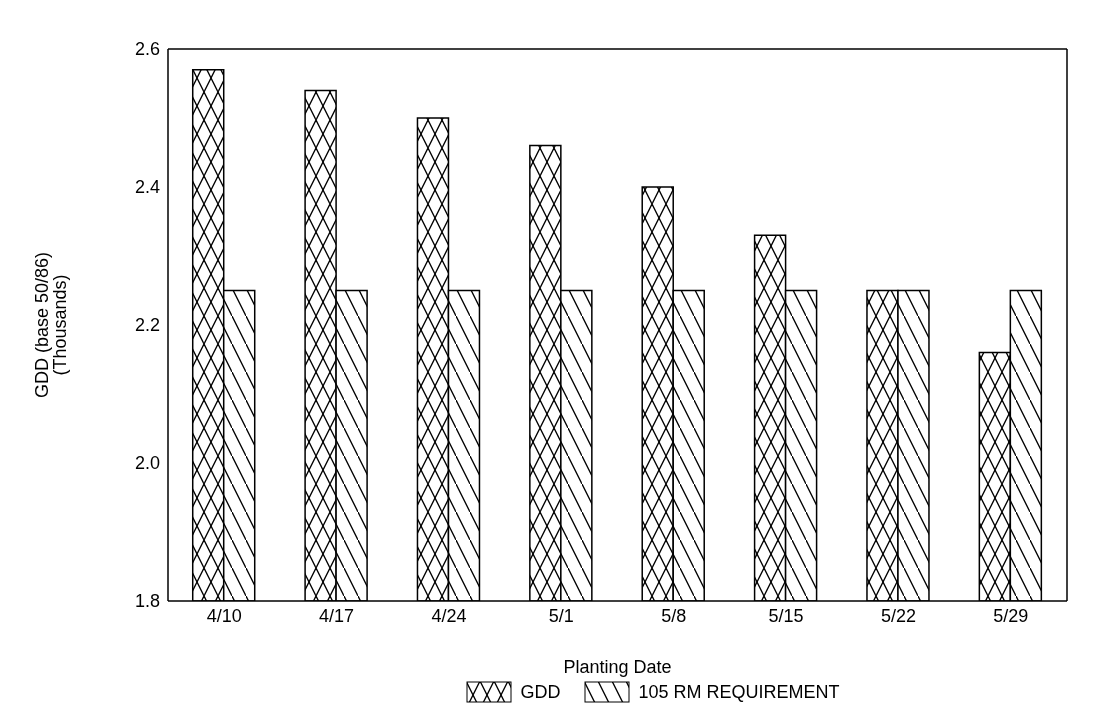 This screenshot has height=721, width=1096. What do you see at coordinates (337, 615) in the screenshot?
I see `x-tick-label: 4/17` at bounding box center [337, 615].